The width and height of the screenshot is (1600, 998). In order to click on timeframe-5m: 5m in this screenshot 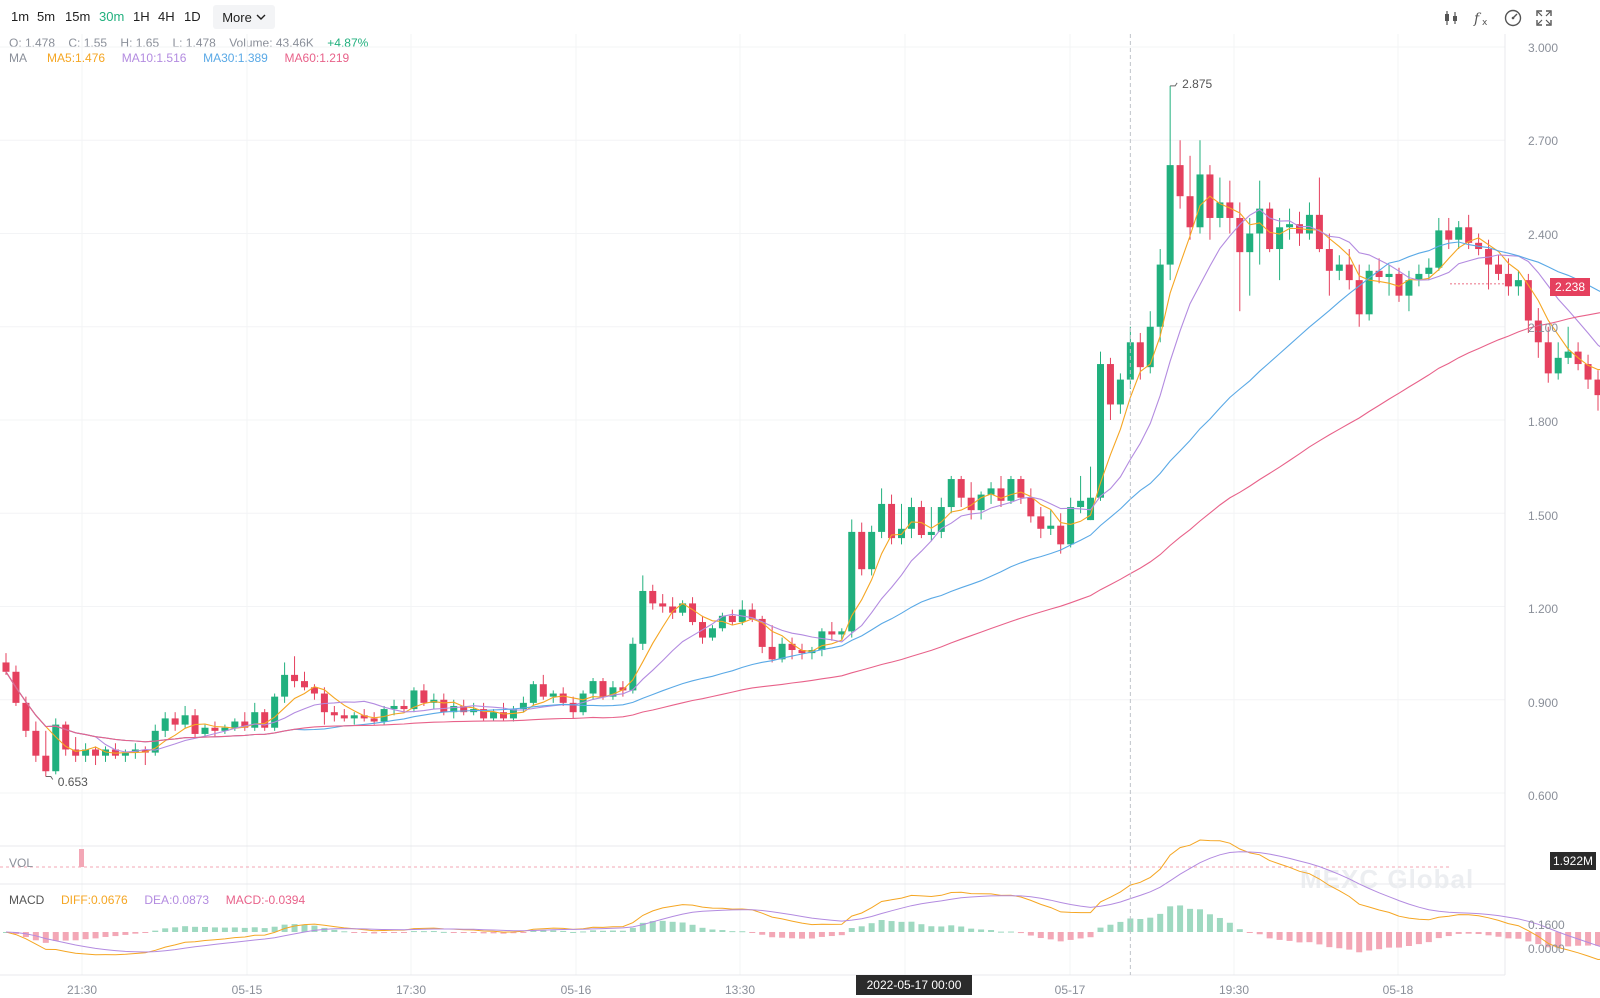, I will do `click(46, 16)`.